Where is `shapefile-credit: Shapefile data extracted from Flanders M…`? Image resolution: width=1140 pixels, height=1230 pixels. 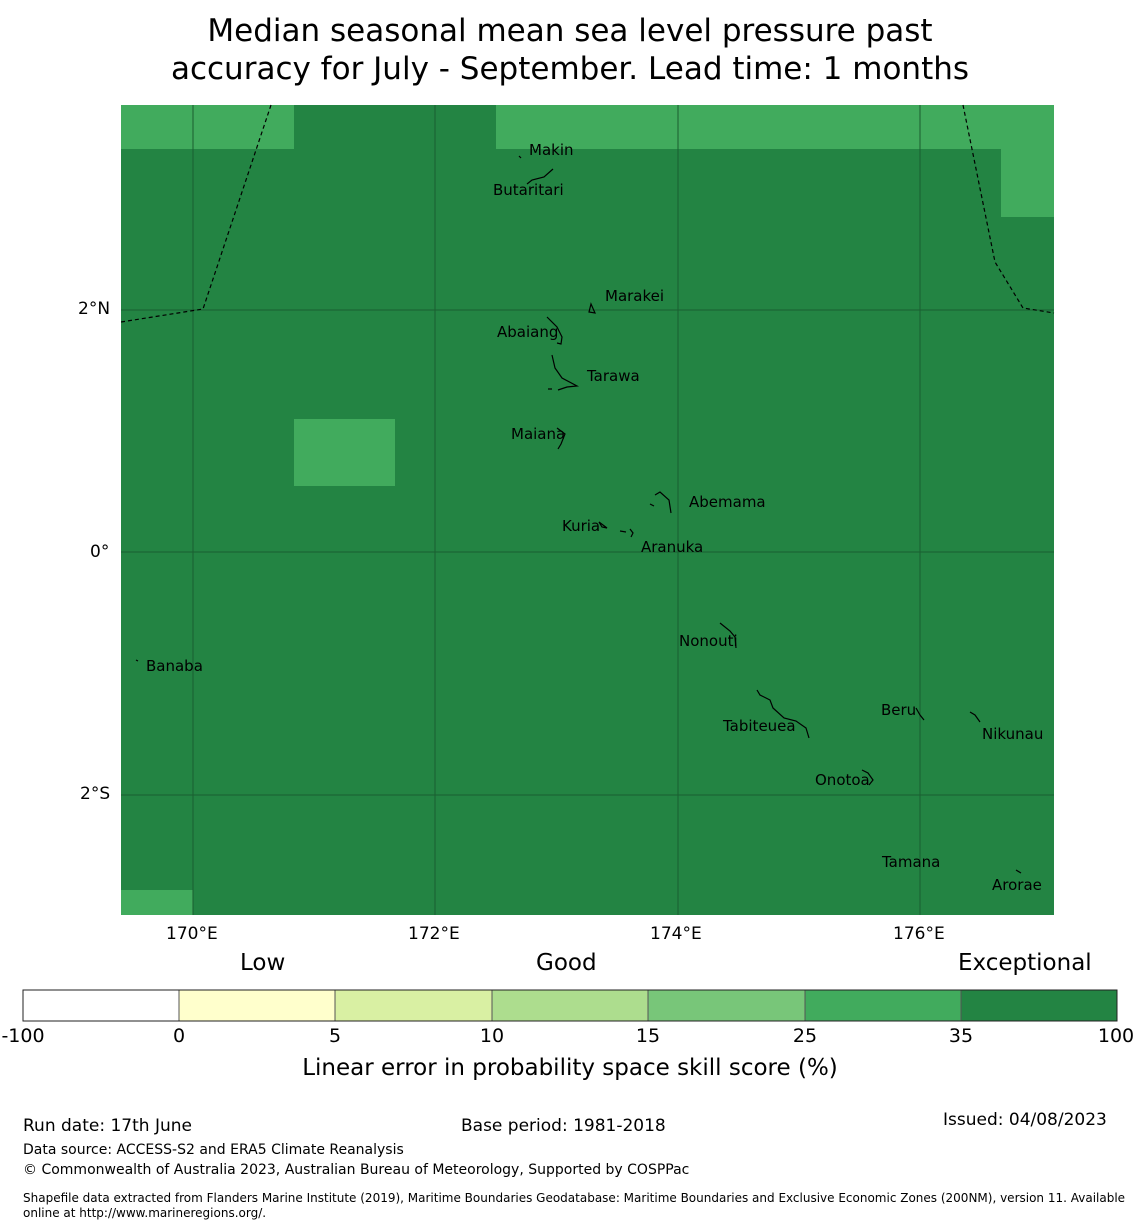
shapefile-credit: Shapefile data extracted from Flanders M… is located at coordinates (574, 1205).